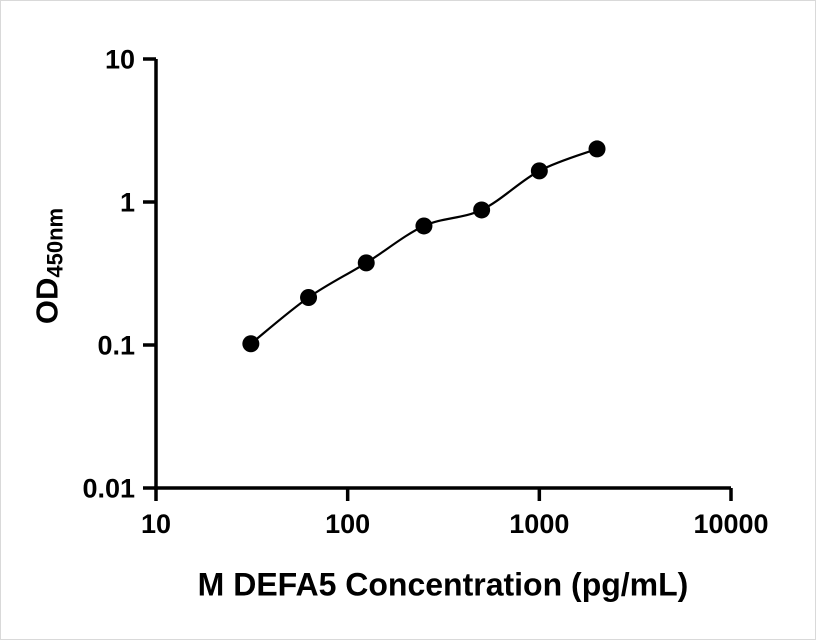  I want to click on x-tick-label: 100, so click(347, 524).